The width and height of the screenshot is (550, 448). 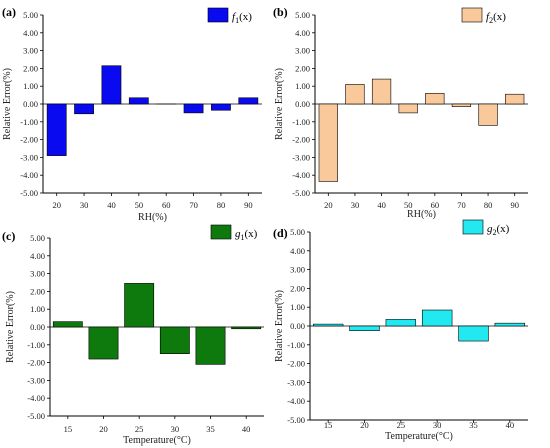 I want to click on legend: f2(x), so click(x=483, y=16).